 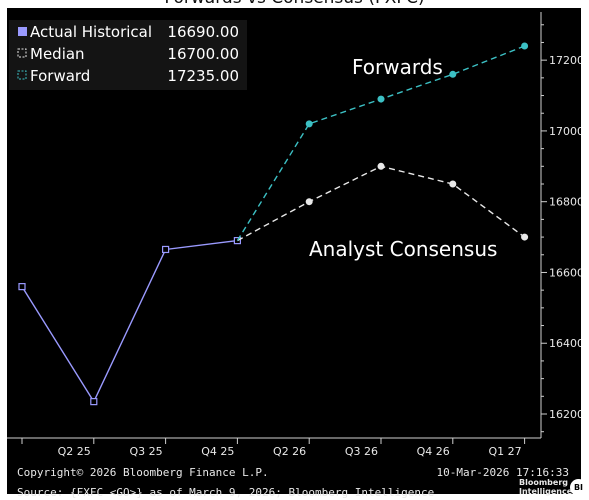 I want to click on brand-logo: Bloomberg Intelligence BI, so click(x=554, y=489).